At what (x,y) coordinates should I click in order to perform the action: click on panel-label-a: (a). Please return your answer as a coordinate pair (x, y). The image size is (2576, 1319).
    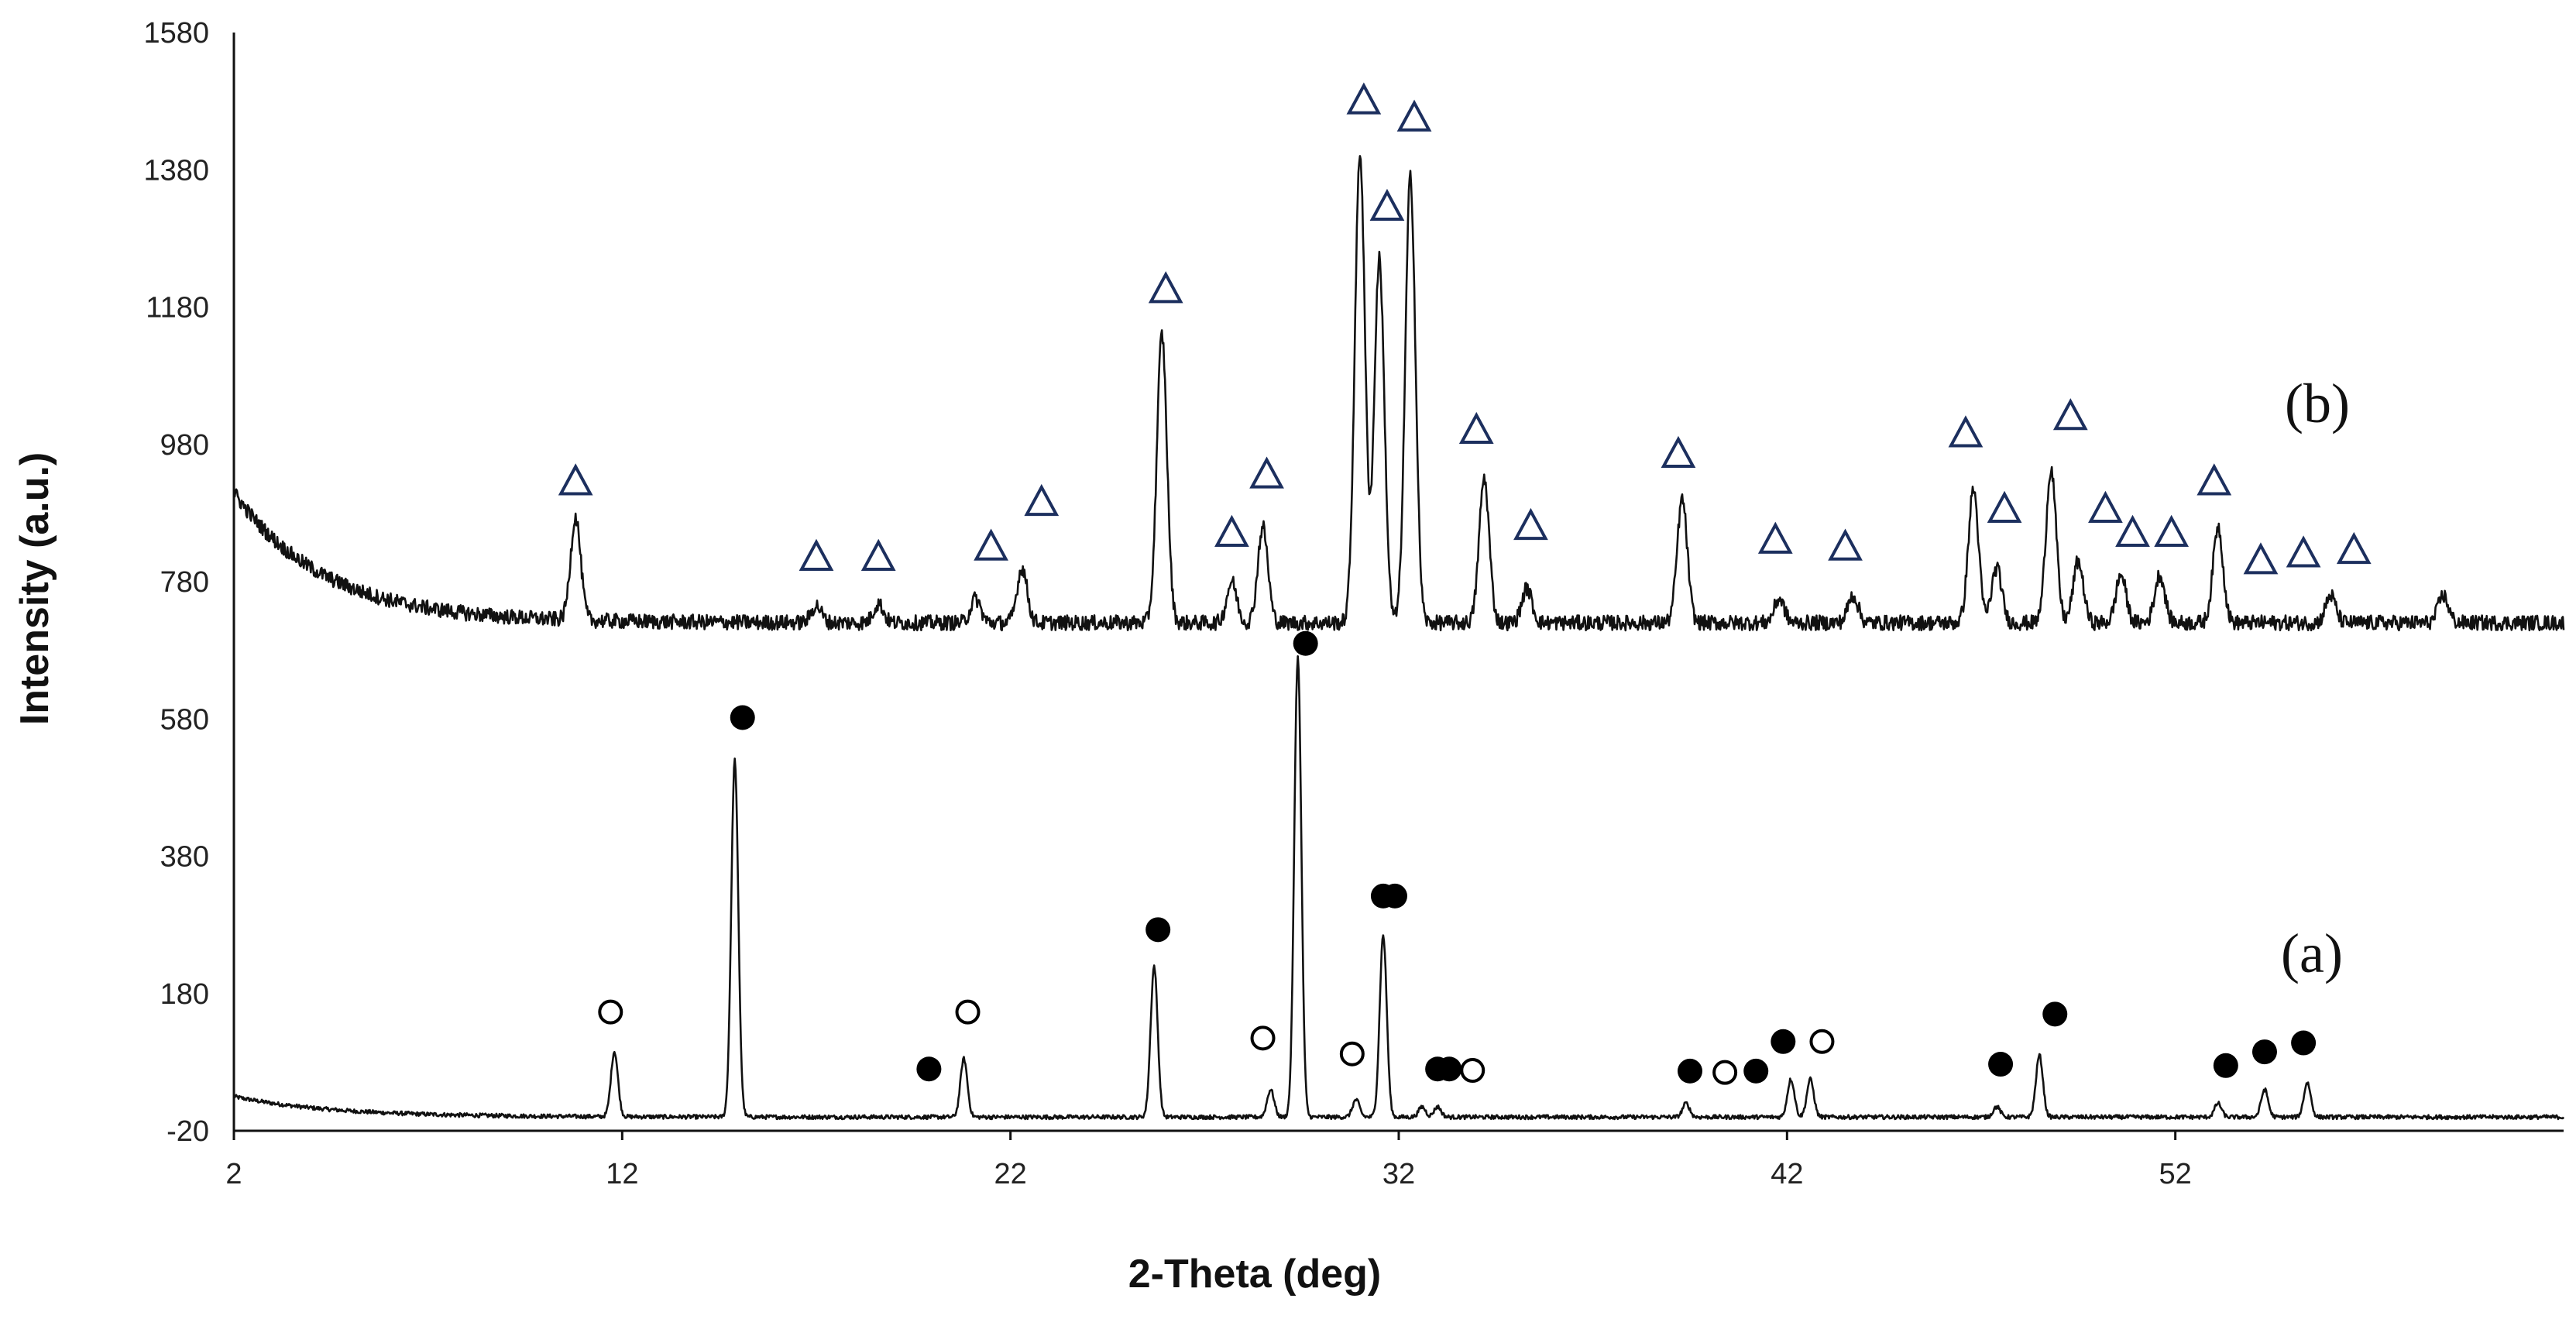
    Looking at the image, I should click on (2312, 953).